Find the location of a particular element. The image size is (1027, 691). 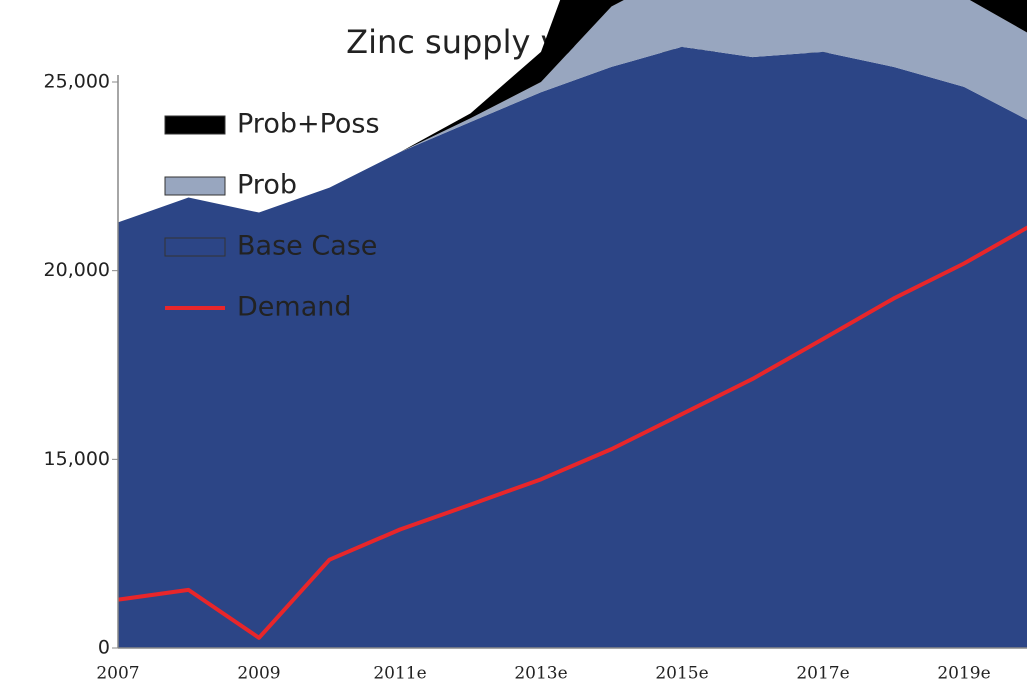

y-tick-label: 20,000 is located at coordinates (77, 270).